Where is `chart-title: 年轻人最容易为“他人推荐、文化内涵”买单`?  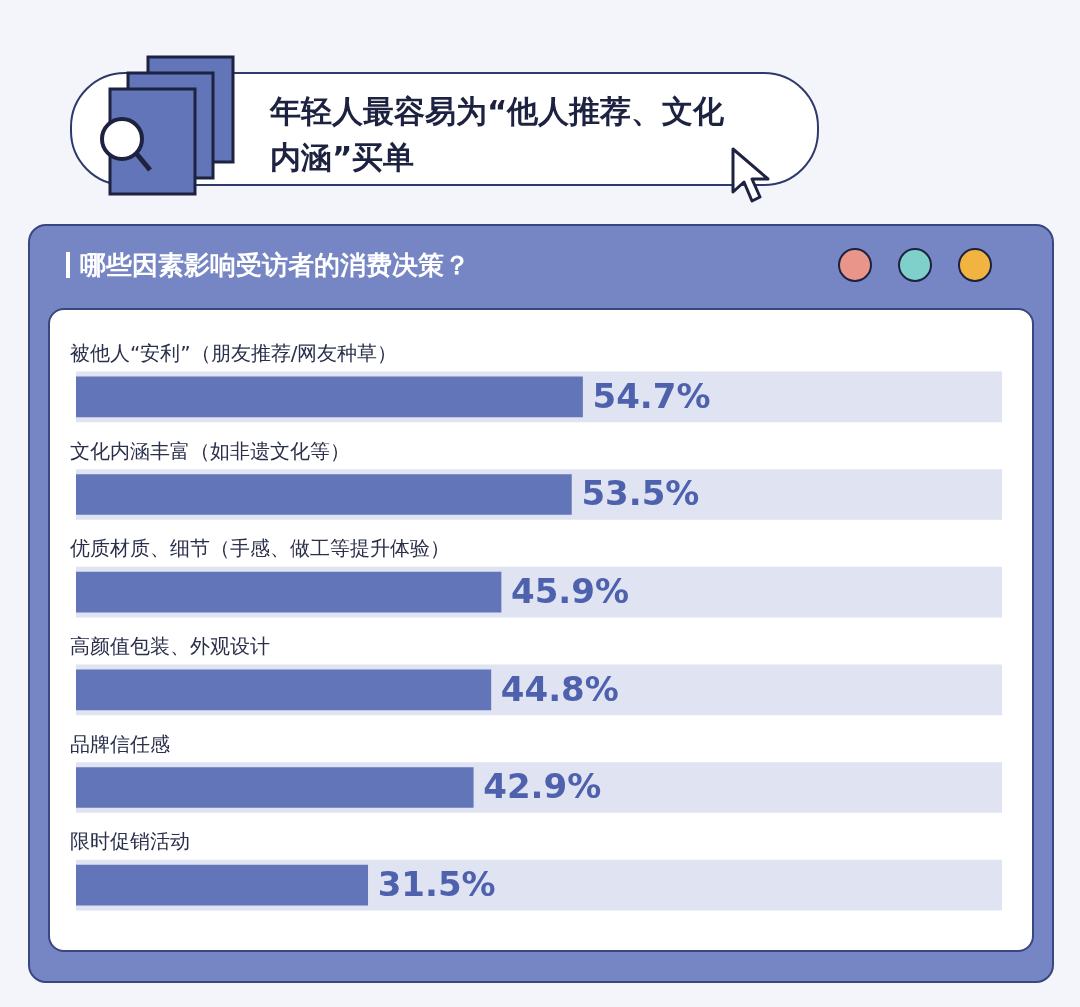
chart-title: 年轻人最容易为“他人推荐、文化内涵”买单 is located at coordinates (497, 134).